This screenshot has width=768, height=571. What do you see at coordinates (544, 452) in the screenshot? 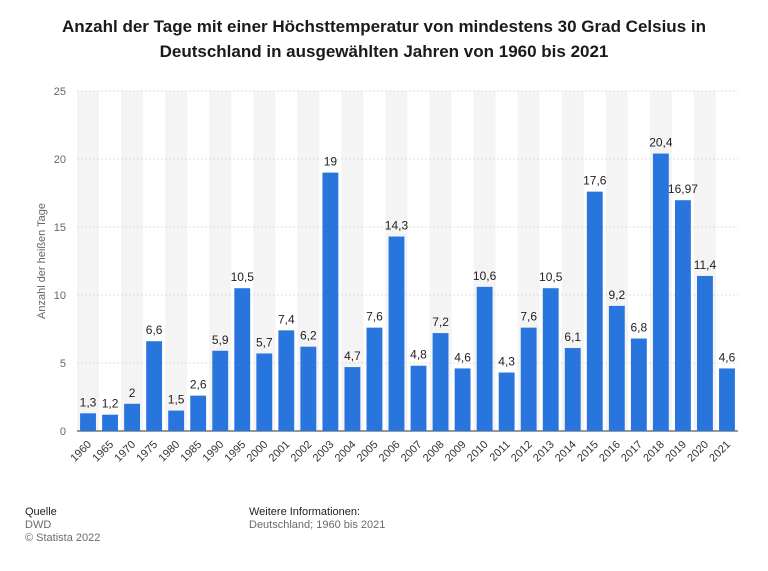
I see `x-tick-label: 2013` at bounding box center [544, 452].